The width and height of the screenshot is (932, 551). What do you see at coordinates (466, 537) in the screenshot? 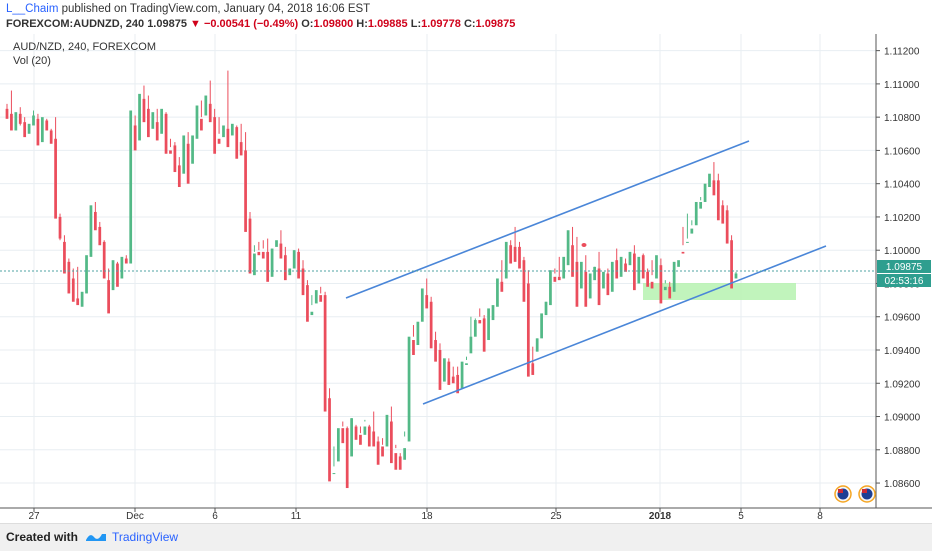
I see `footer-bar: Created with TradingView` at bounding box center [466, 537].